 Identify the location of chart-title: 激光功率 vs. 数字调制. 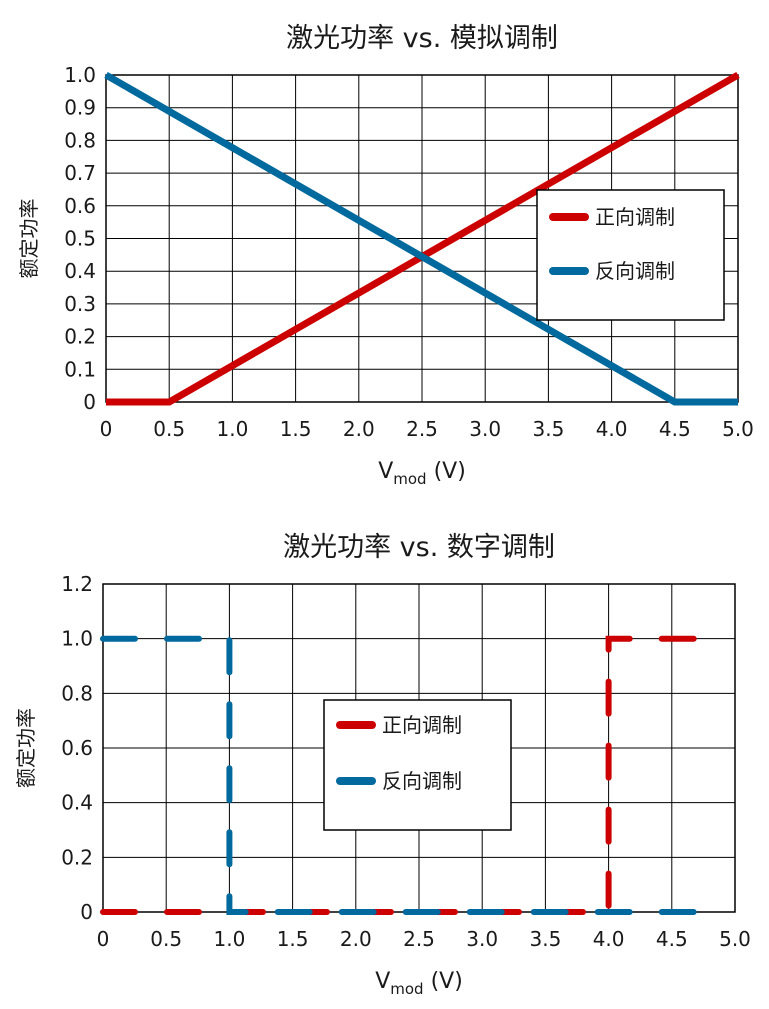
(419, 547).